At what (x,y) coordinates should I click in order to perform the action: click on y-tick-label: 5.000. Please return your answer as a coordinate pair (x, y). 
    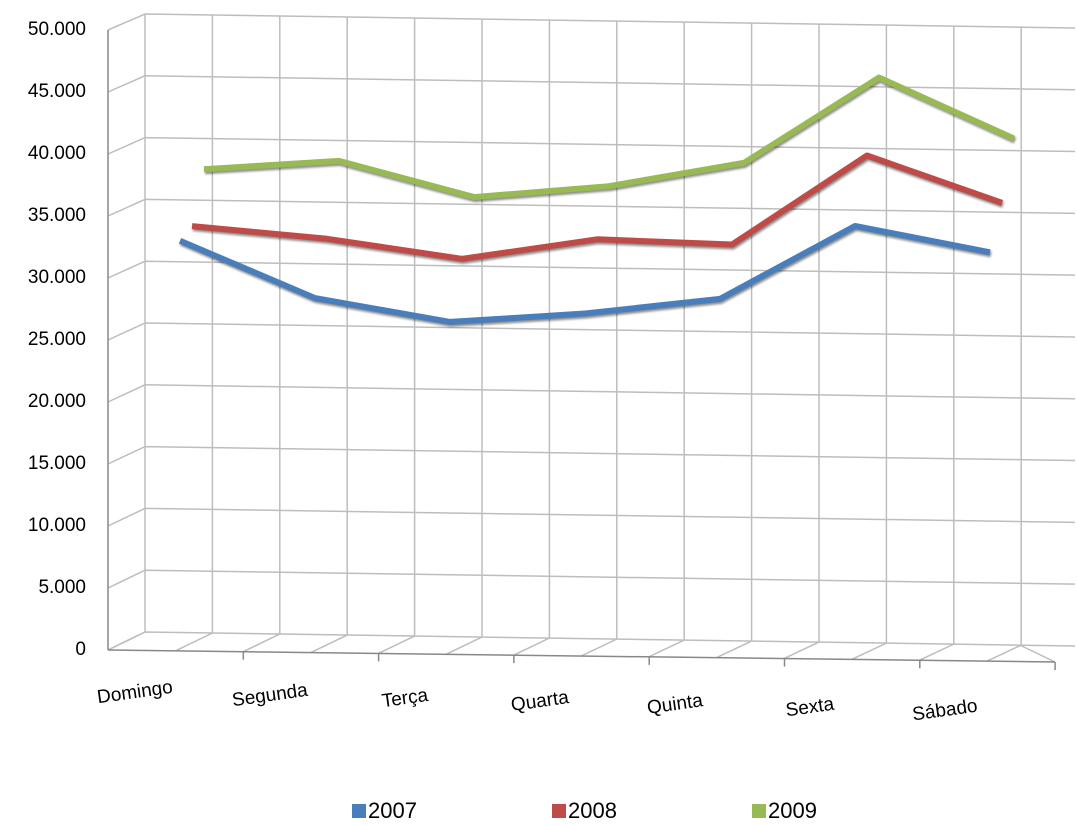
    Looking at the image, I should click on (62, 587).